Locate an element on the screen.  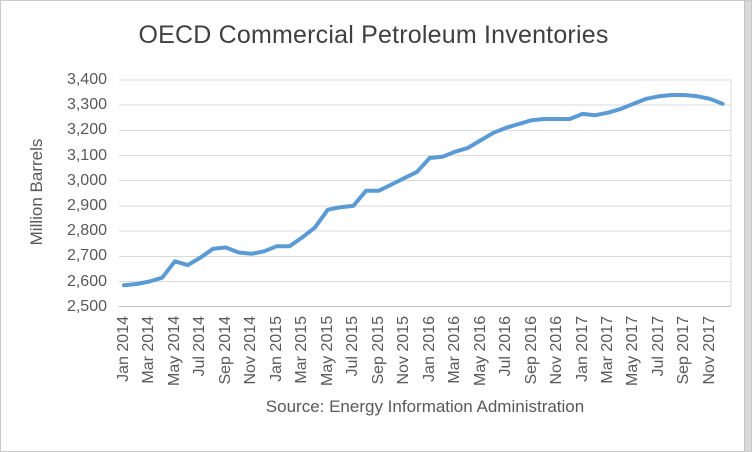
chart-title: OECD Commercial Petroleum Inventories is located at coordinates (373, 35).